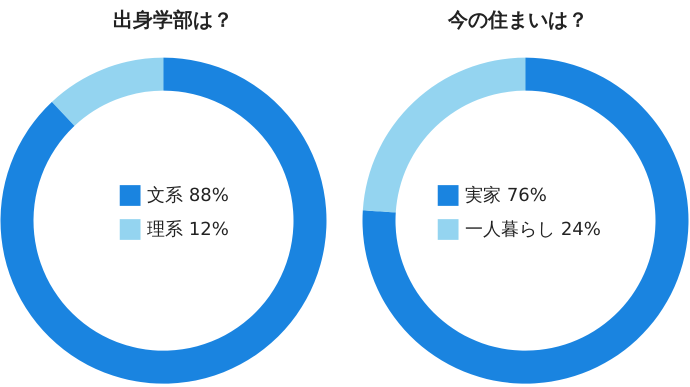  I want to click on legend-label: 文系 88%, so click(188, 195).